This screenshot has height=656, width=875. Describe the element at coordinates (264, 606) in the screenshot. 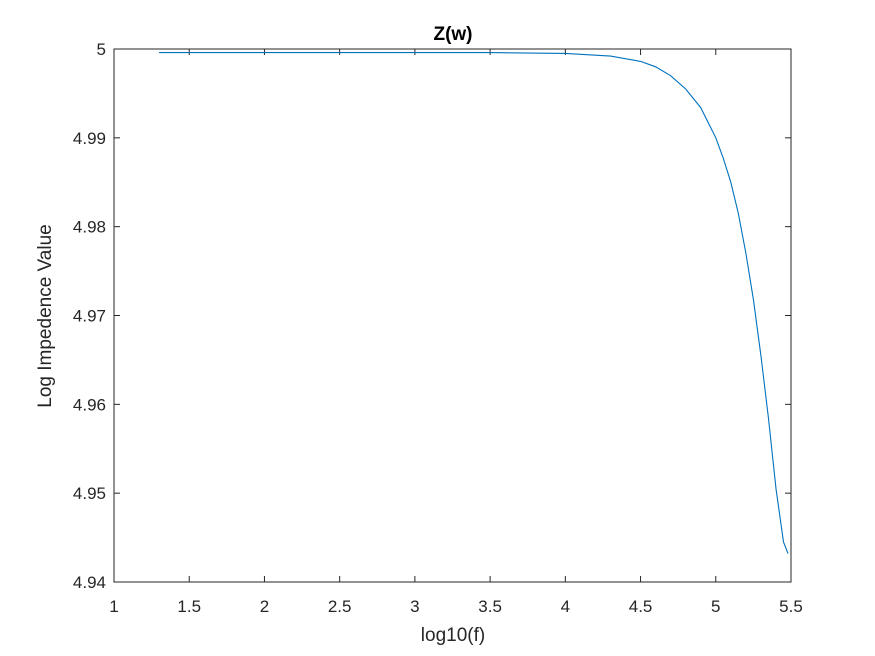

I see `x-tick-label: 2` at that location.